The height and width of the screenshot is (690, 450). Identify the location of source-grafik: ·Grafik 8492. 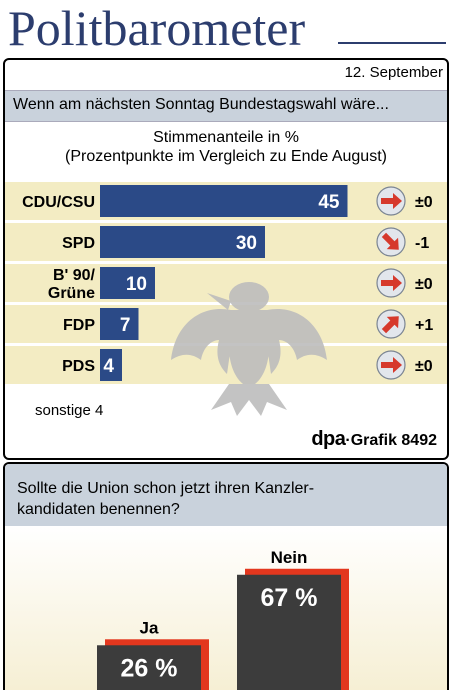
(391, 440).